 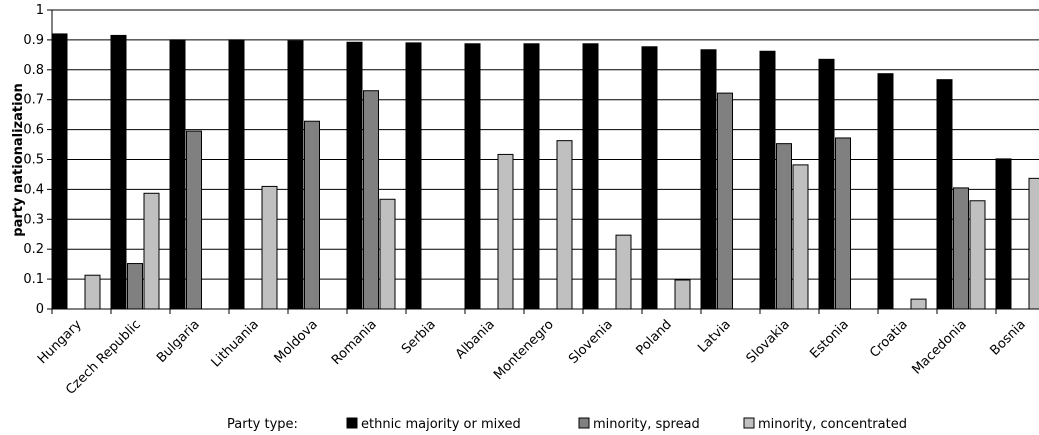 I want to click on y-tick-label: 0.5, so click(x=33, y=160).